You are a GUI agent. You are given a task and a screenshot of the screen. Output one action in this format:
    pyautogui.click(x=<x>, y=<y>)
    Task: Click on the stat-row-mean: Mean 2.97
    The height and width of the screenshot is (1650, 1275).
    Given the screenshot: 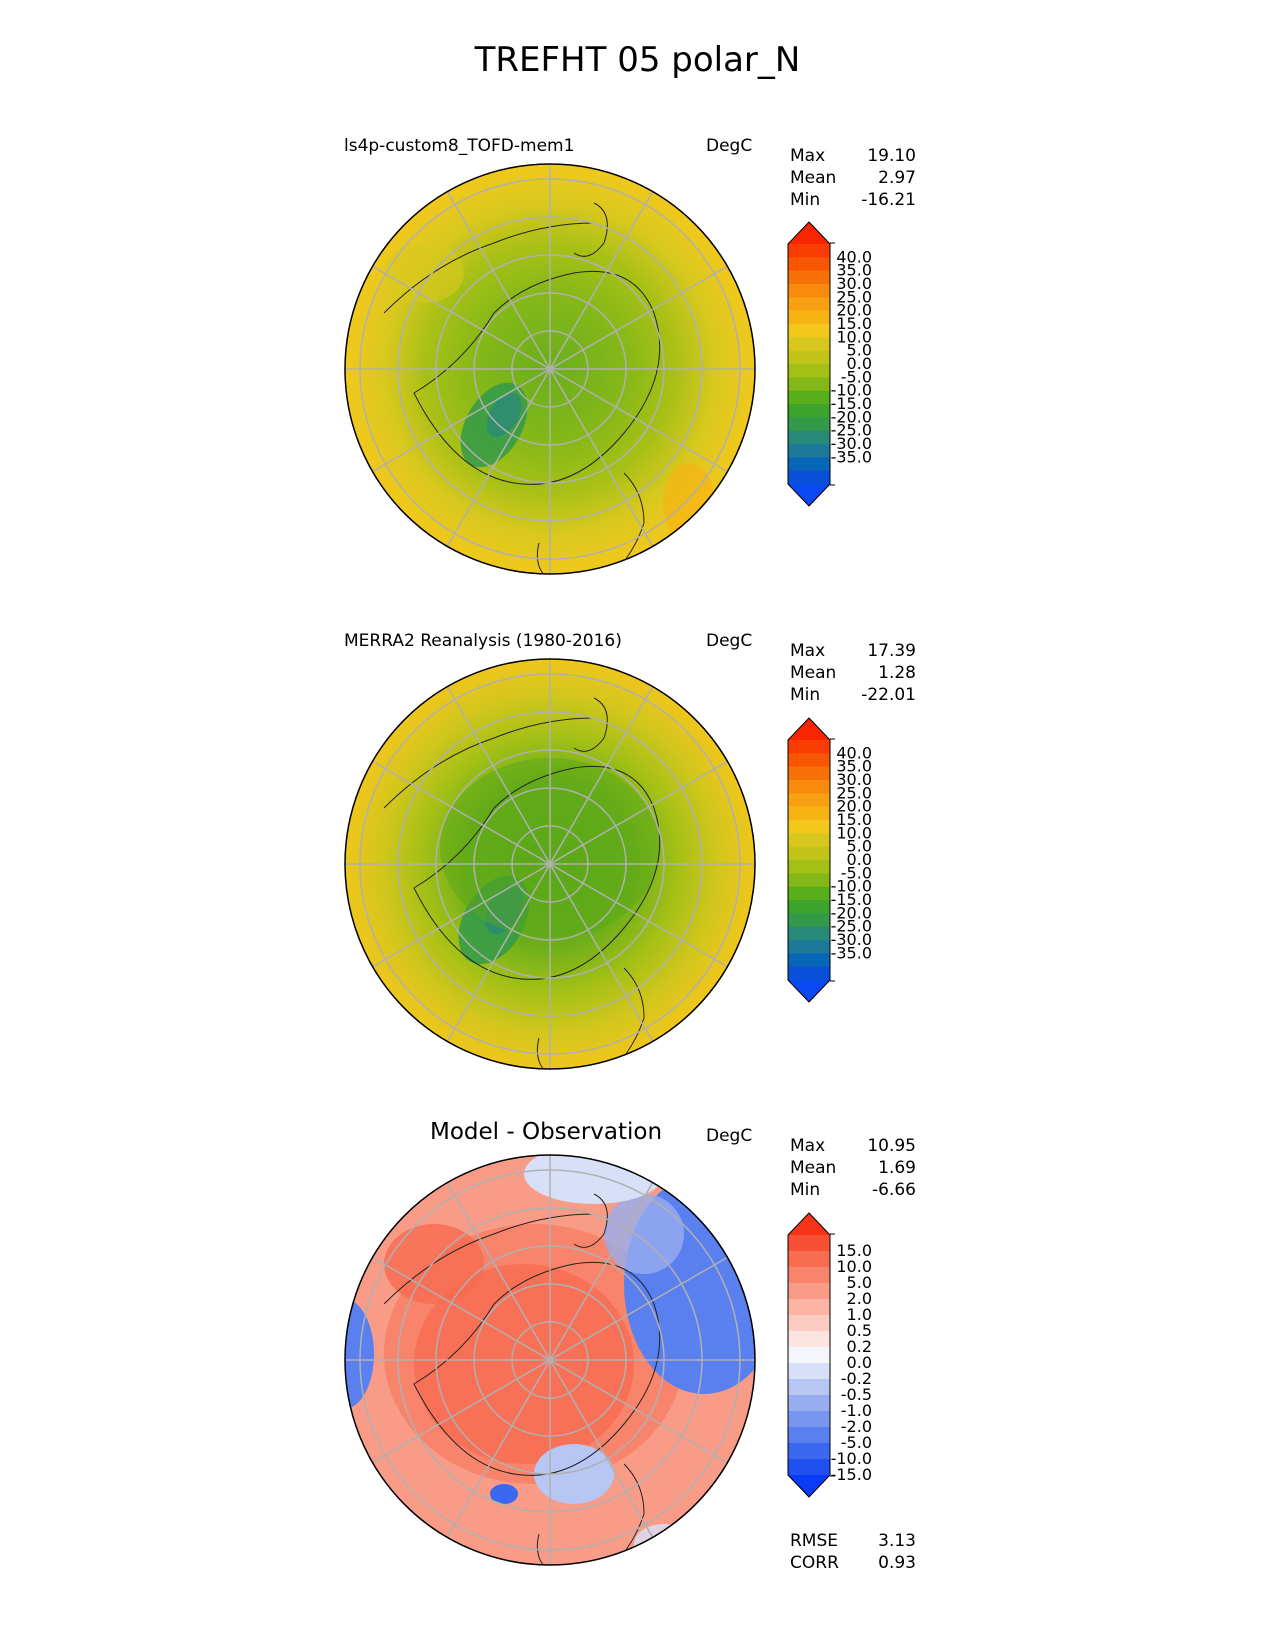 What is the action you would take?
    pyautogui.click(x=853, y=178)
    